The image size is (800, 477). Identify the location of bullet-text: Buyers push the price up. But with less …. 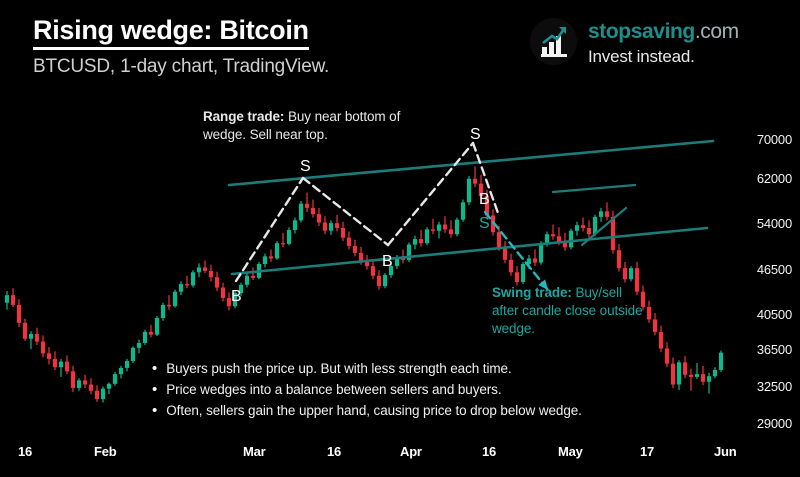
(339, 368).